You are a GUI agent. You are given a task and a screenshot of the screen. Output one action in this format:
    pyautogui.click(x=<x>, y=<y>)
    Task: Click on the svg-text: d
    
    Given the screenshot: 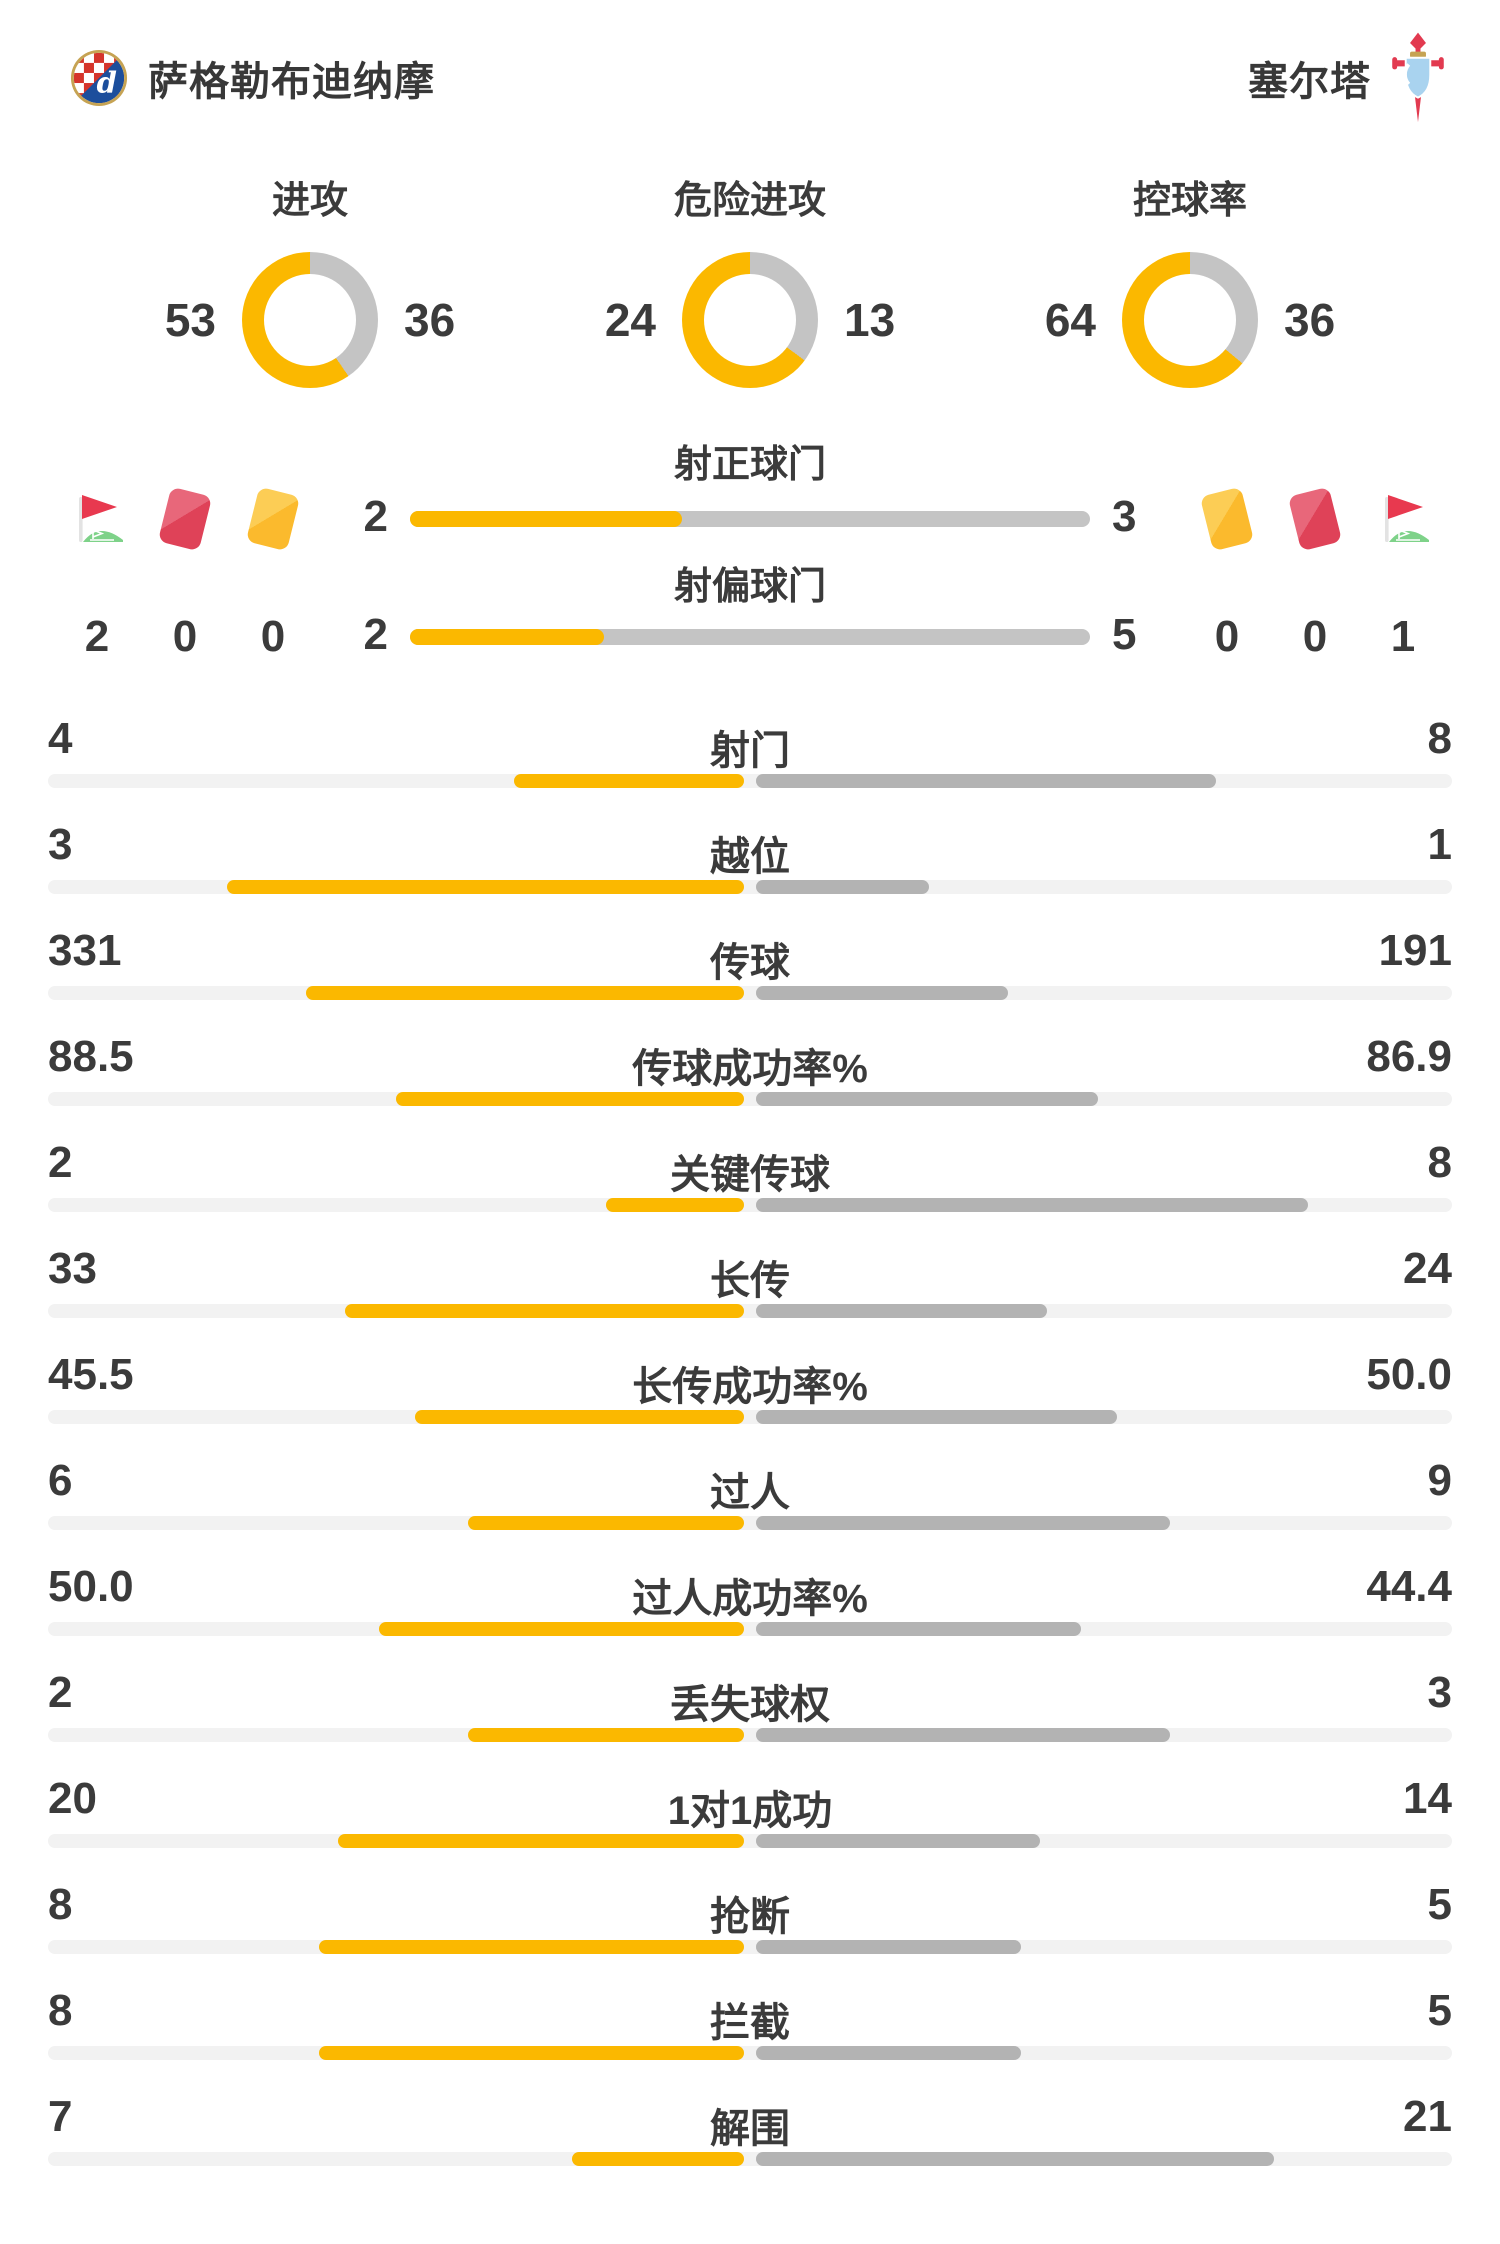 What is the action you would take?
    pyautogui.click(x=107, y=83)
    